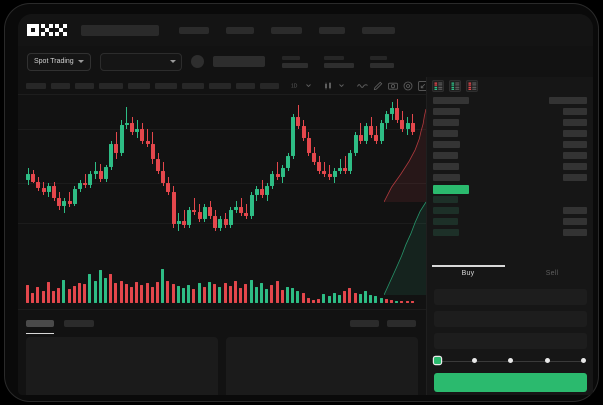 The height and width of the screenshot is (405, 603). I want to click on charttype-icon, so click(328, 85).